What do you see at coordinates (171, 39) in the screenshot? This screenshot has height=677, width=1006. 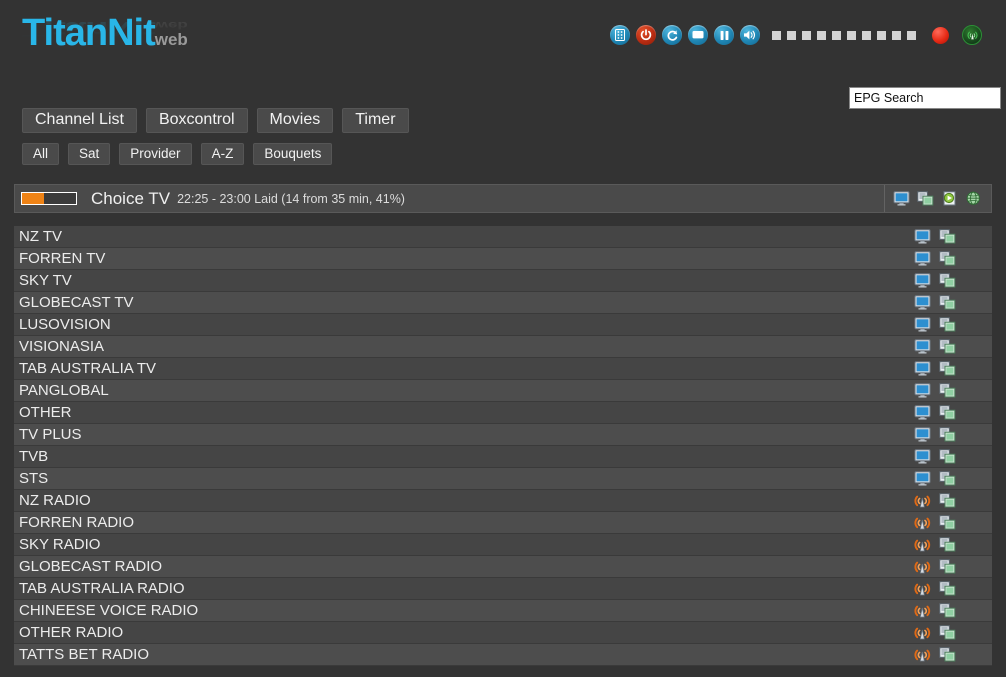 I see `logo-secondary-text: web` at bounding box center [171, 39].